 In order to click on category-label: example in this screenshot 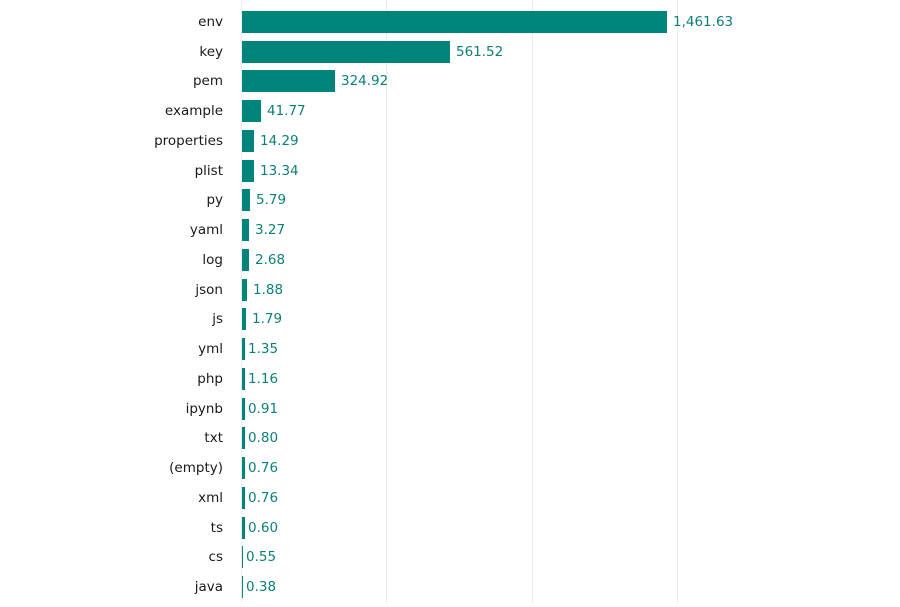, I will do `click(193, 111)`.